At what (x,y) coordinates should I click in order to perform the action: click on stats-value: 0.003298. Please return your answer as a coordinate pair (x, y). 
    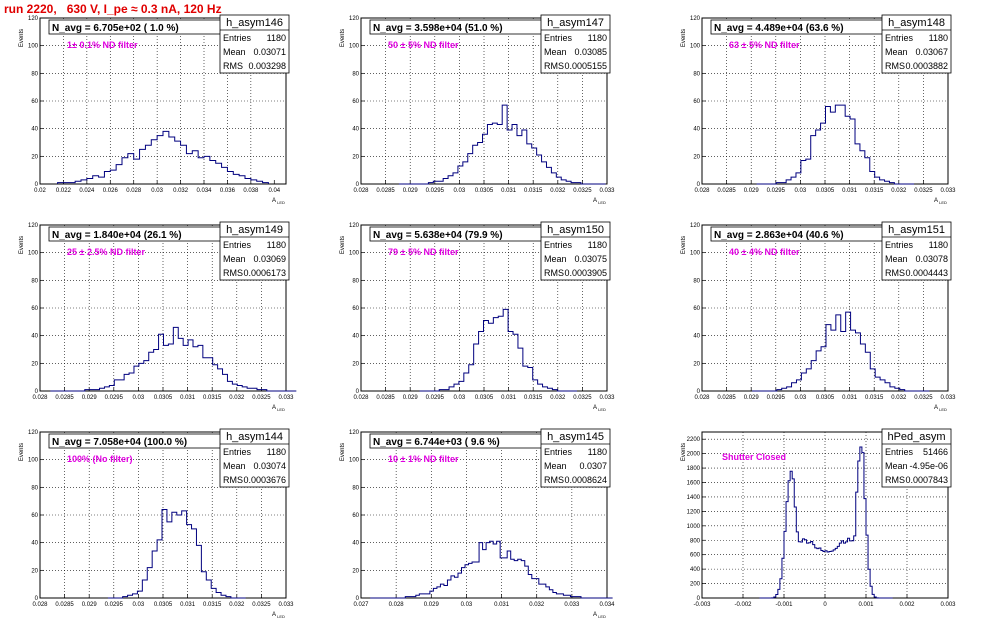
    Looking at the image, I should click on (267, 66).